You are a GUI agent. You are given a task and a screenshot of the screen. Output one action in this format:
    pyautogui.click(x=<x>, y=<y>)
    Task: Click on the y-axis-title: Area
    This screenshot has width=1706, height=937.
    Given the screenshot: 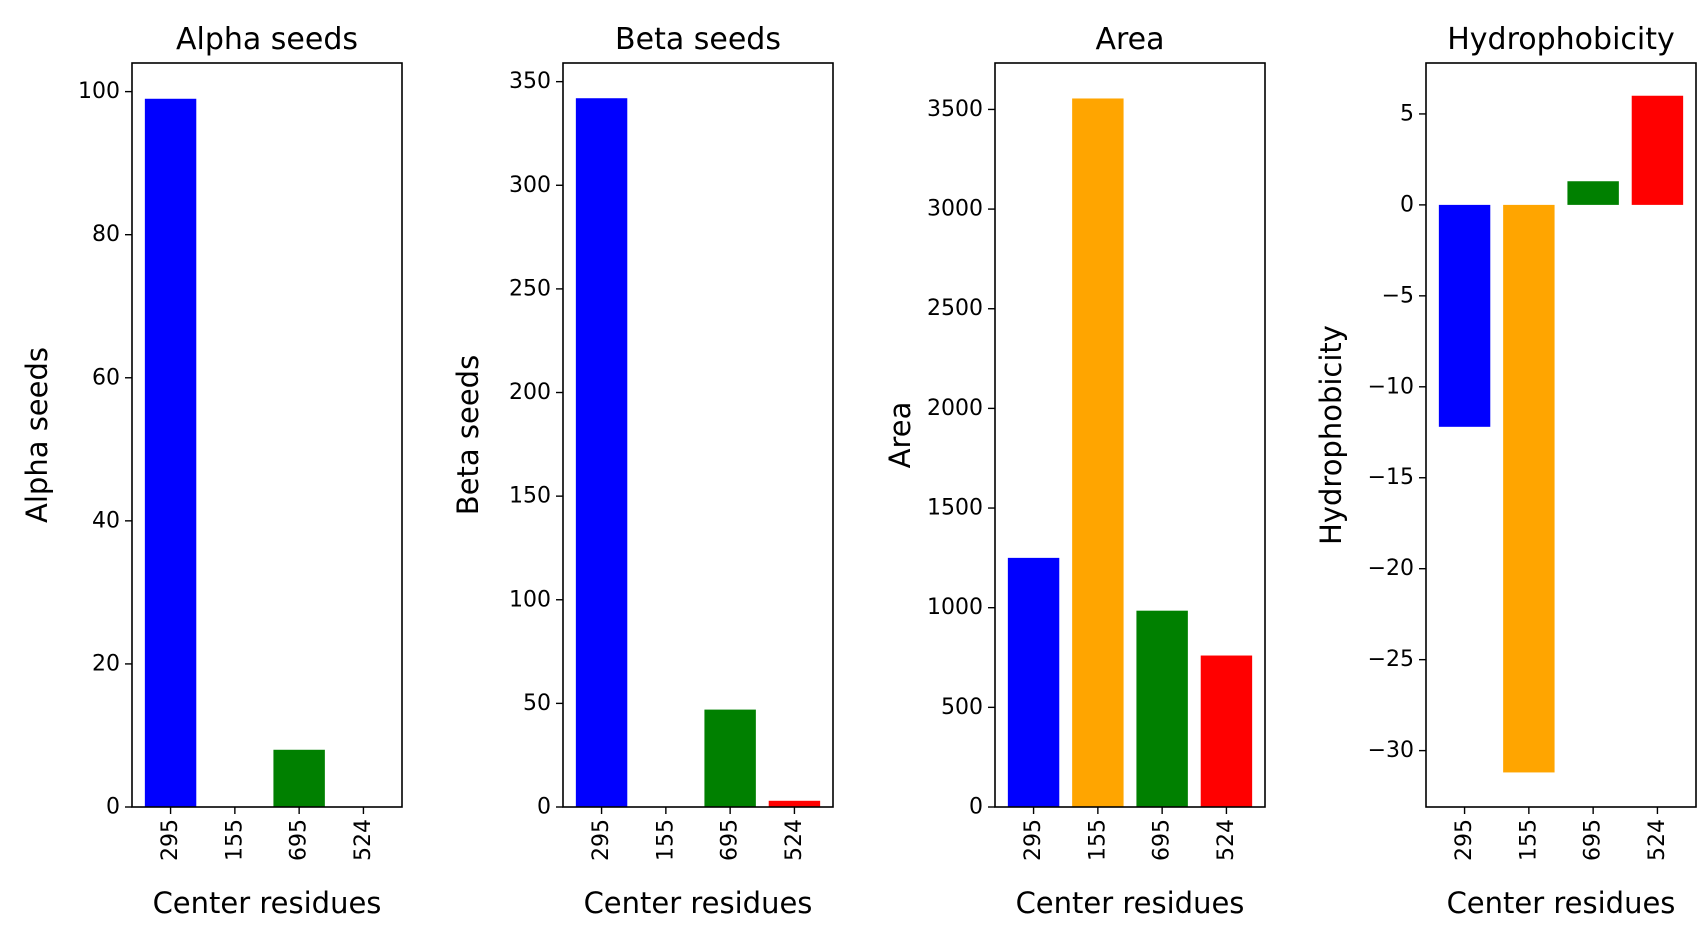 What is the action you would take?
    pyautogui.click(x=900, y=435)
    